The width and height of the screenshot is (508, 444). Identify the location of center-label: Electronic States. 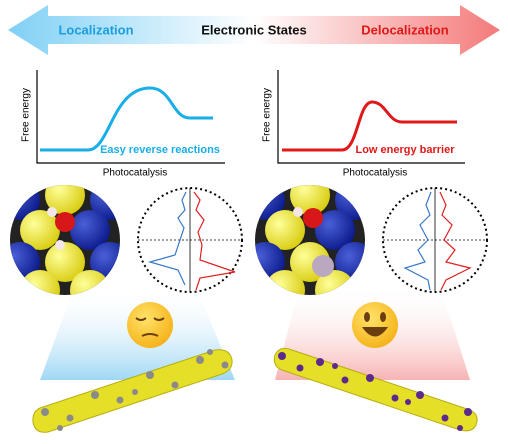
(254, 29).